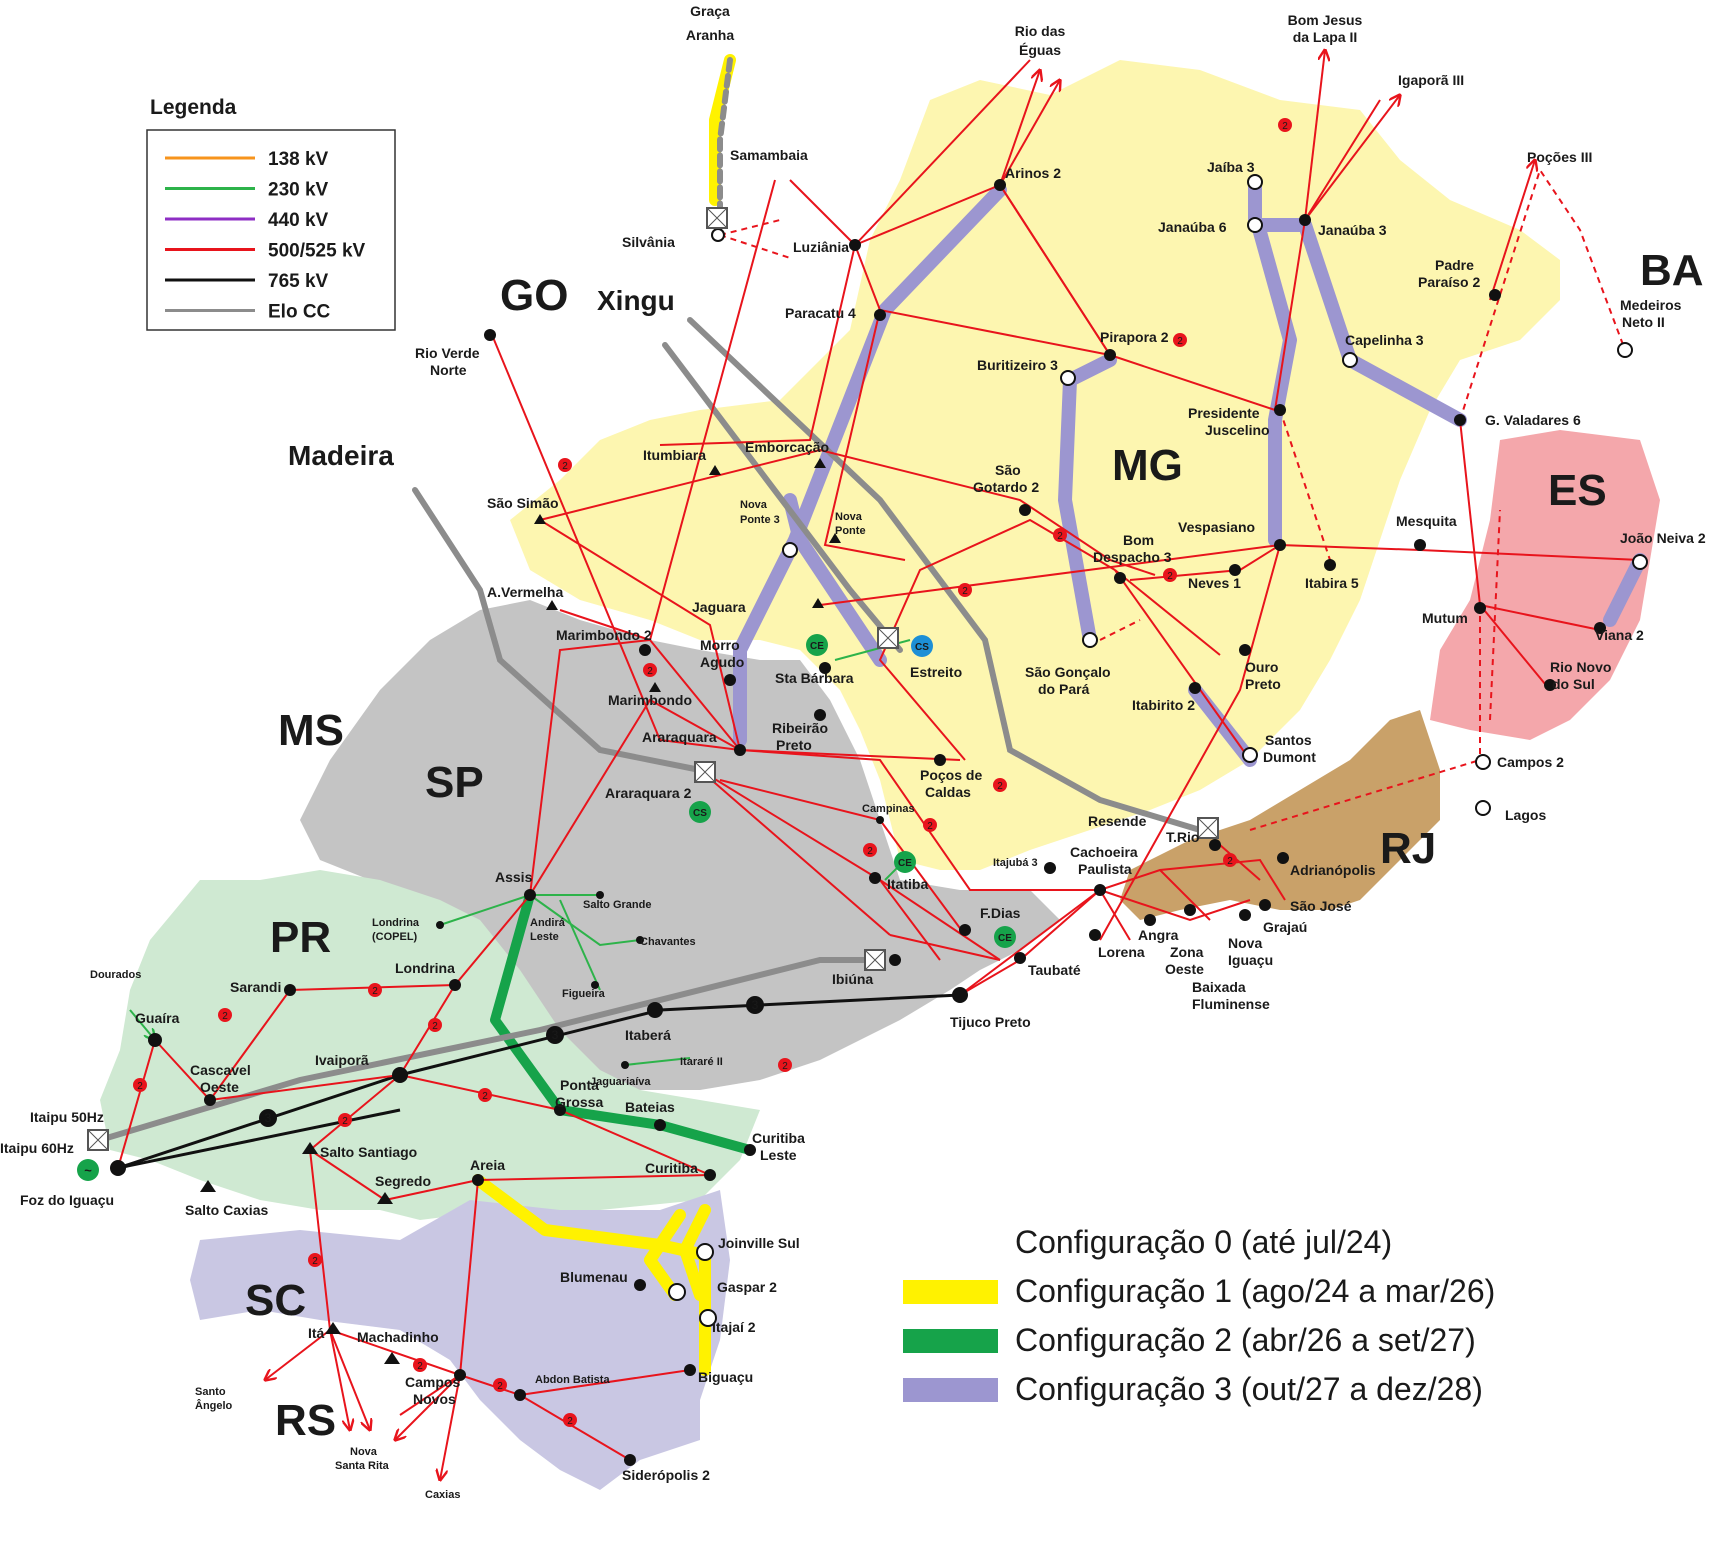 The height and width of the screenshot is (1560, 1714). I want to click on svg-text: Tijuco Preto, so click(990, 1022).